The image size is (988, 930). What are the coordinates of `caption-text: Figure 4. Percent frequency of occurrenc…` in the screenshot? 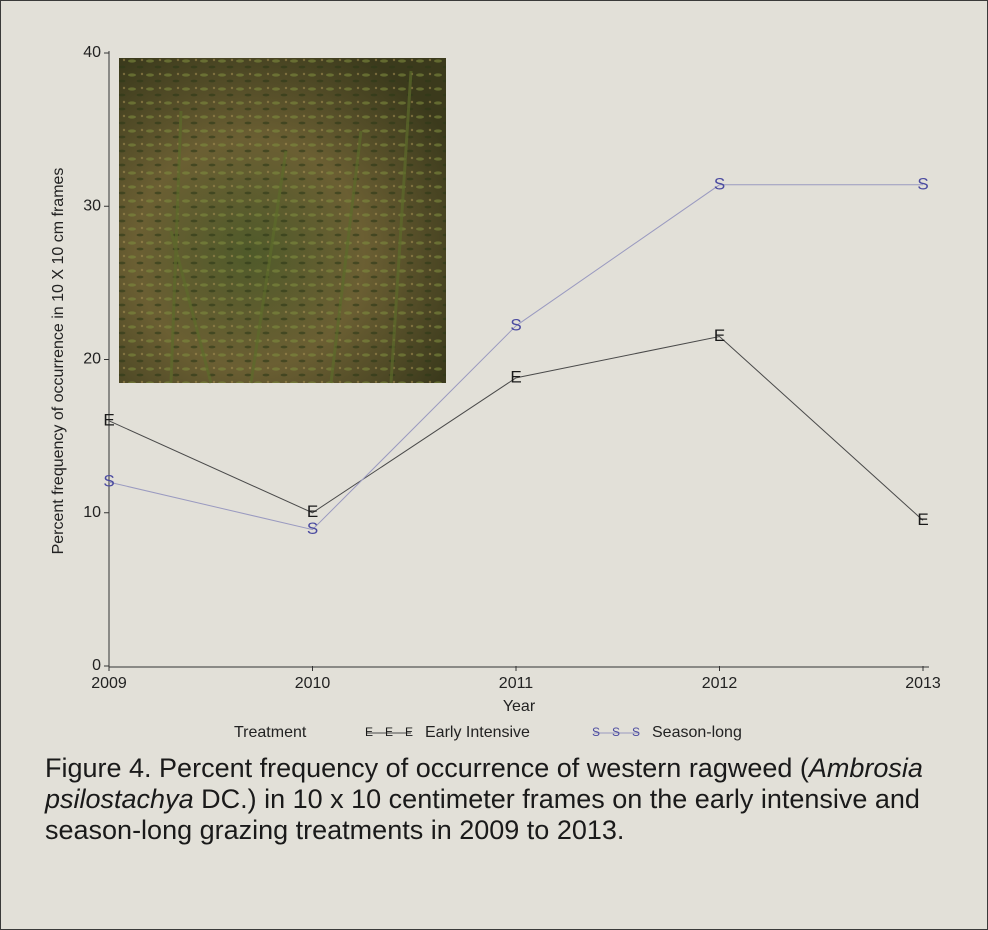 It's located at (427, 768).